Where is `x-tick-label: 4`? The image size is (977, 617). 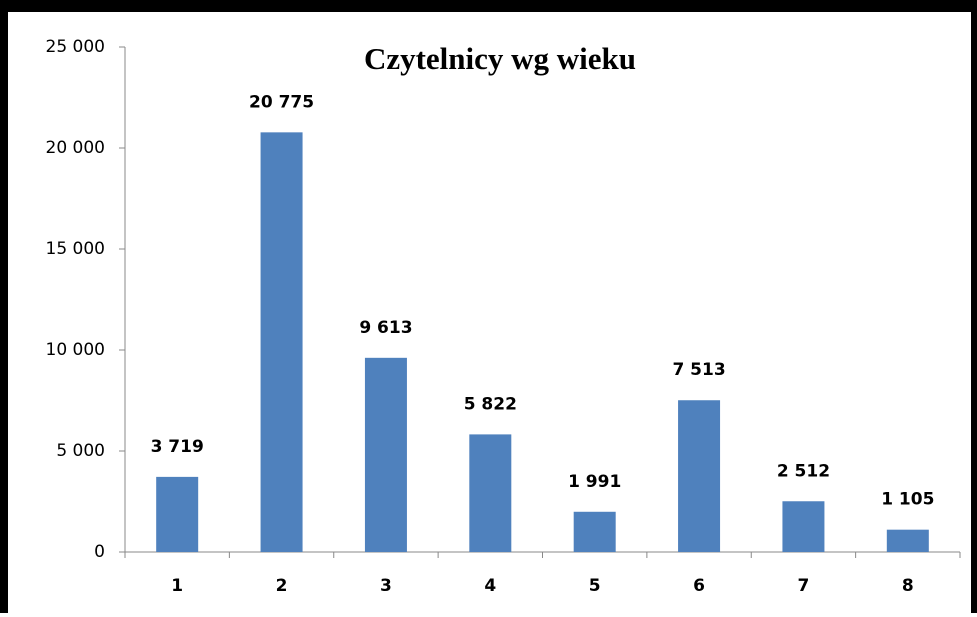 x-tick-label: 4 is located at coordinates (490, 586).